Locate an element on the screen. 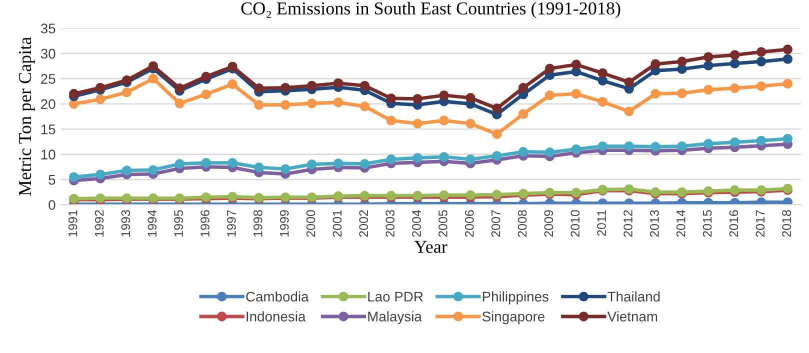  x-tick-label: 1998 is located at coordinates (257, 223).